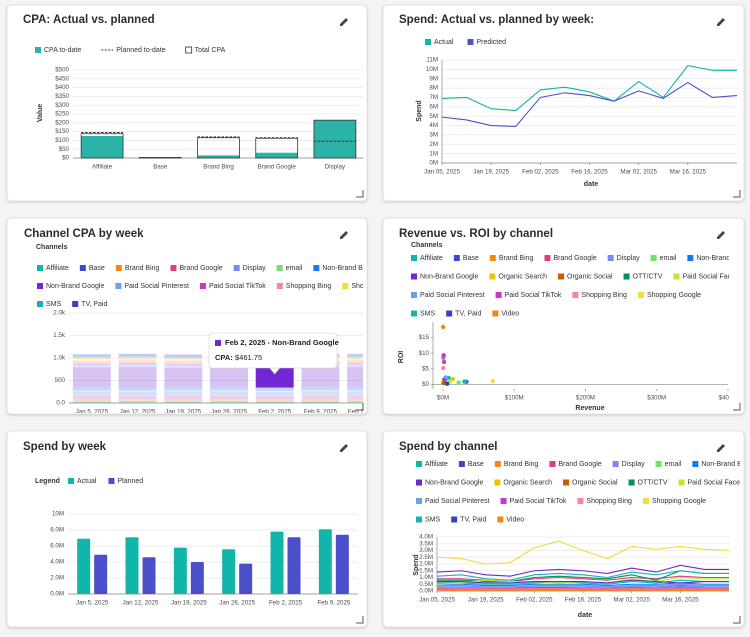  I want to click on y-tick-label: 6.0M, so click(57, 546).